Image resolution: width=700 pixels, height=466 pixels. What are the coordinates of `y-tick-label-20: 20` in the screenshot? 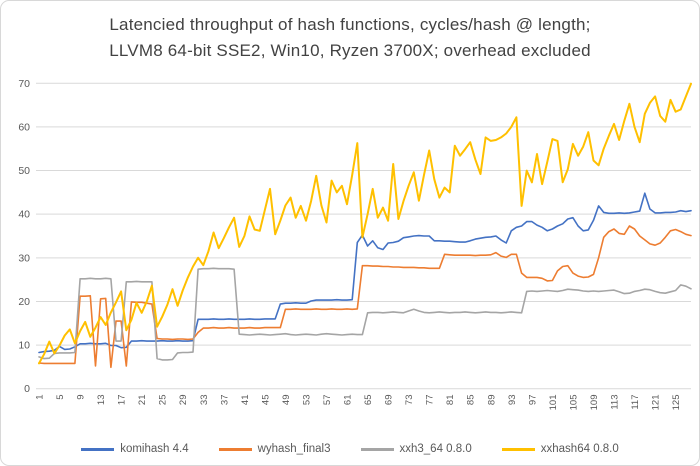 It's located at (24, 302).